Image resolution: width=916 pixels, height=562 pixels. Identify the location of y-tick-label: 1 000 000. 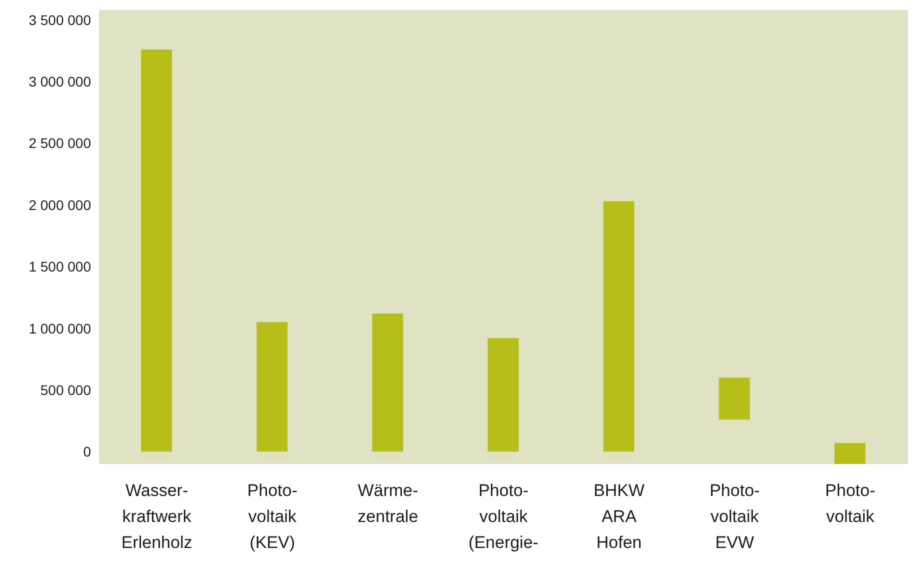
(60, 328).